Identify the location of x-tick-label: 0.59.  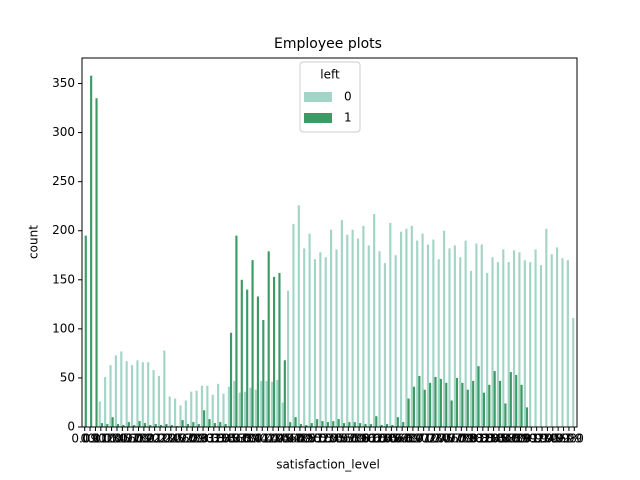
(353, 439).